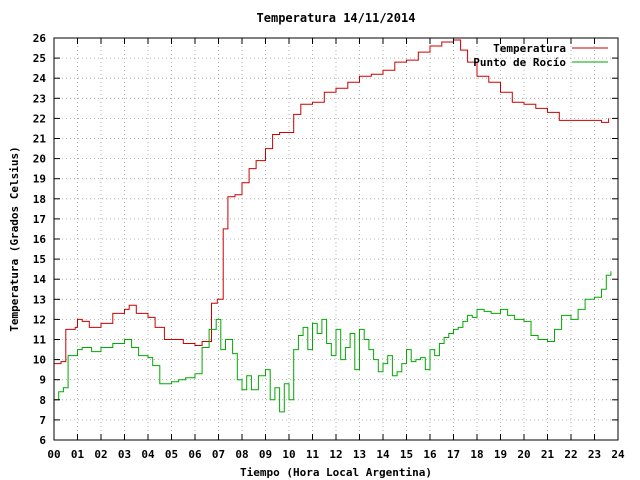 This screenshot has height=480, width=640. I want to click on legend-label-0: Temperatura, so click(529, 48).